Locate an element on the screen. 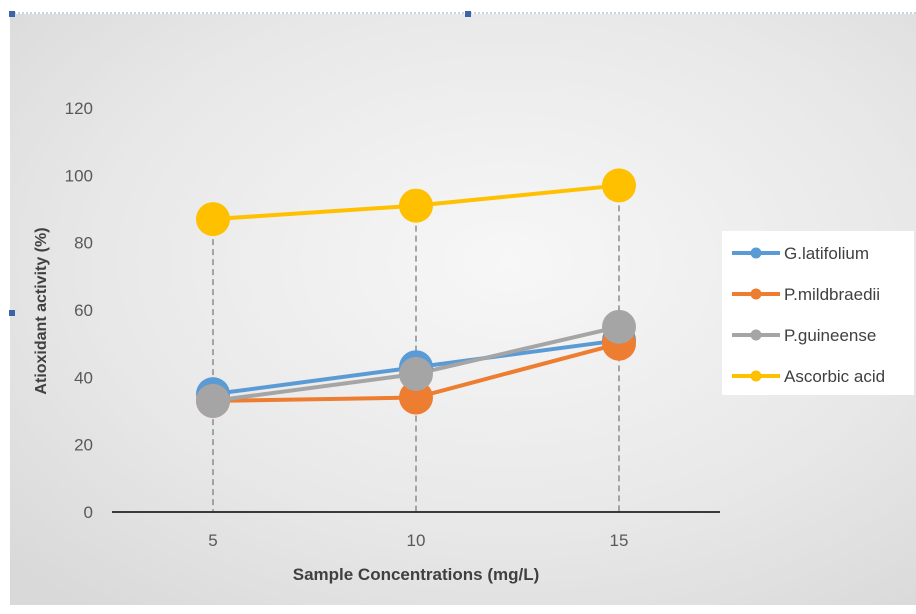  y-tick-label: 80 is located at coordinates (83, 243).